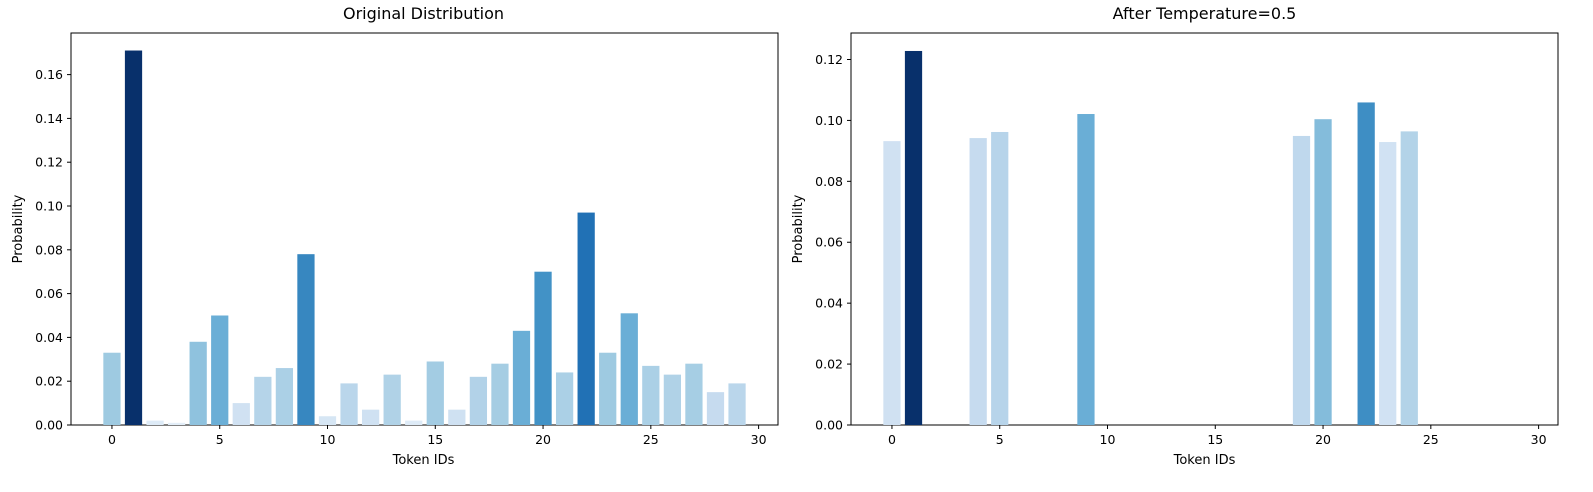 The image size is (1593, 492). I want to click on y-axis-ticks: 0.00 0.02 0.04 0.06 0.08 0.10 0.12, so click(833, 242).